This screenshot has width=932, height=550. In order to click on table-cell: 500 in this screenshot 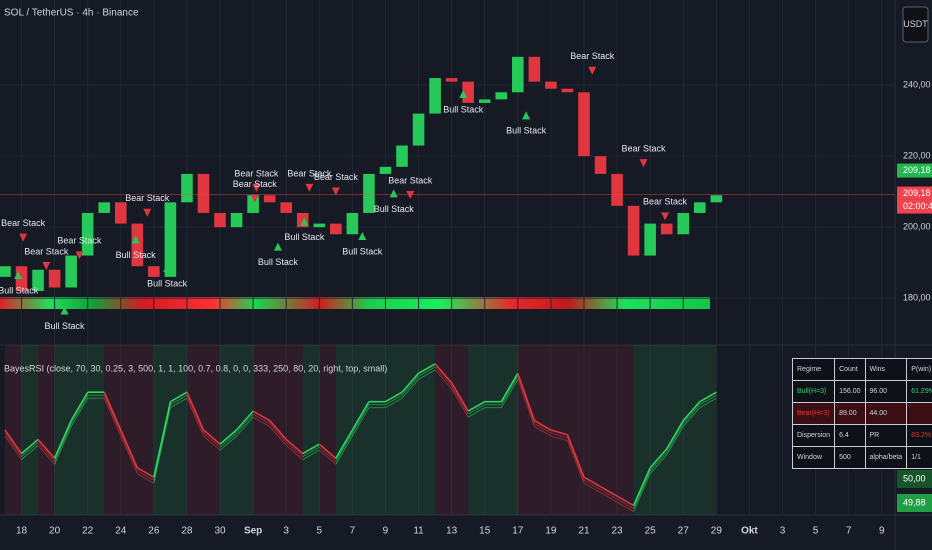, I will do `click(850, 457)`.